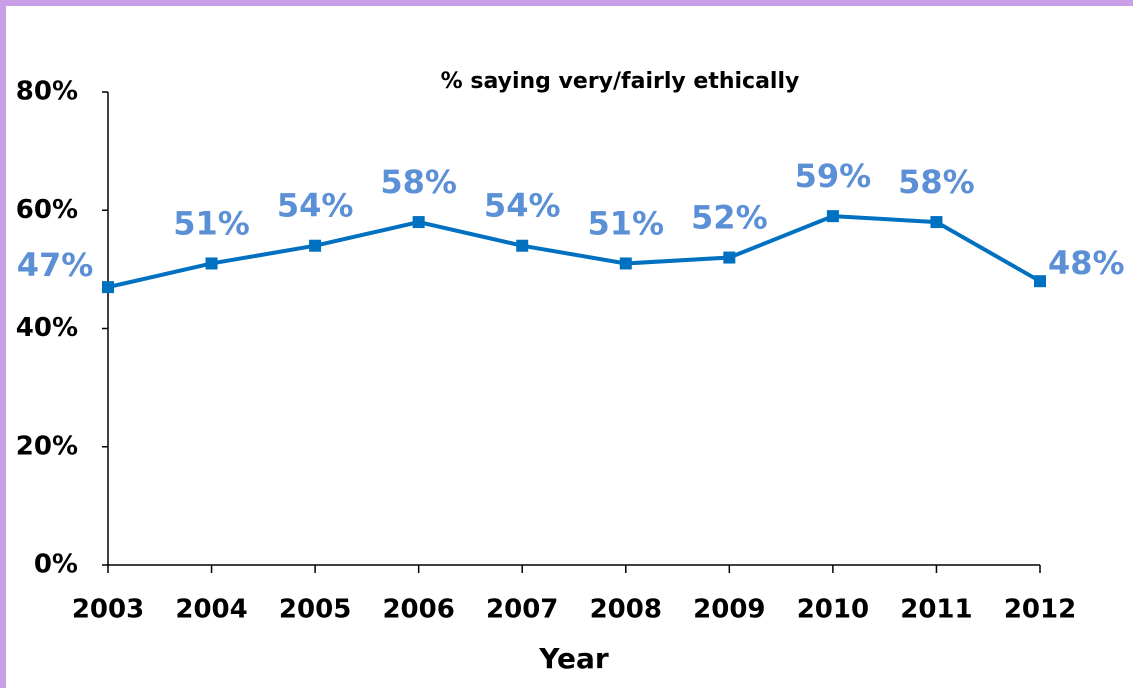 This screenshot has width=1133, height=688. Describe the element at coordinates (3, 344) in the screenshot. I see `frame-left` at that location.